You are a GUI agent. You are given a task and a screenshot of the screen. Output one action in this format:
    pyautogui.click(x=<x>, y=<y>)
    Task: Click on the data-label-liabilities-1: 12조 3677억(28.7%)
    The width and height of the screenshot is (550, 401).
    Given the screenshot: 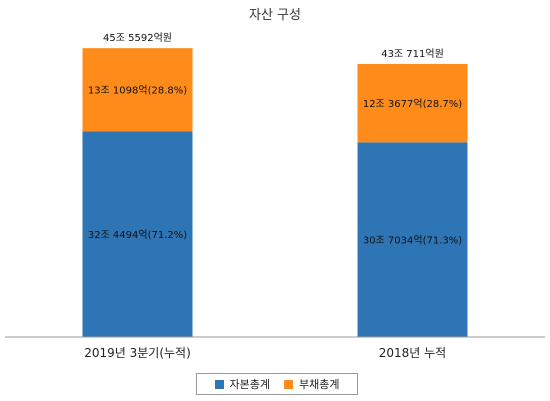 What is the action you would take?
    pyautogui.click(x=412, y=104)
    